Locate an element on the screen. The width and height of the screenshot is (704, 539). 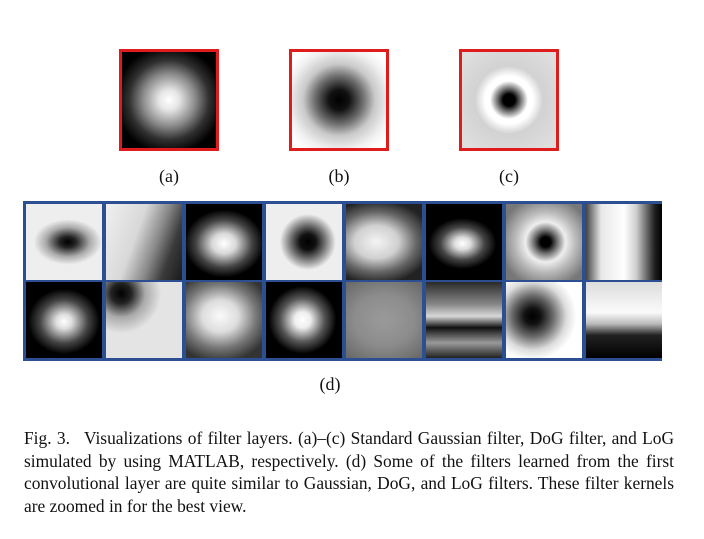
kernel-log is located at coordinates (509, 100).